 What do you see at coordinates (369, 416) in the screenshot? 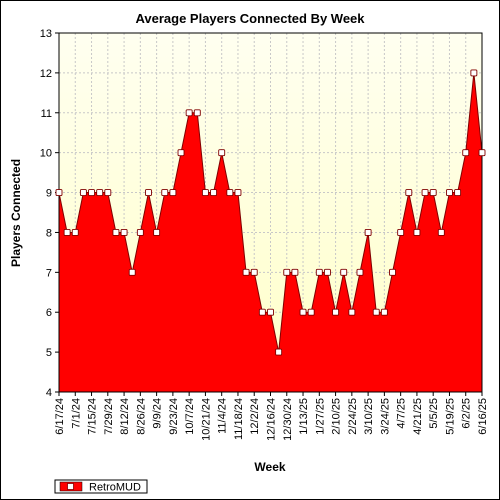
I see `x-tick-label: 3/10/25` at bounding box center [369, 416].